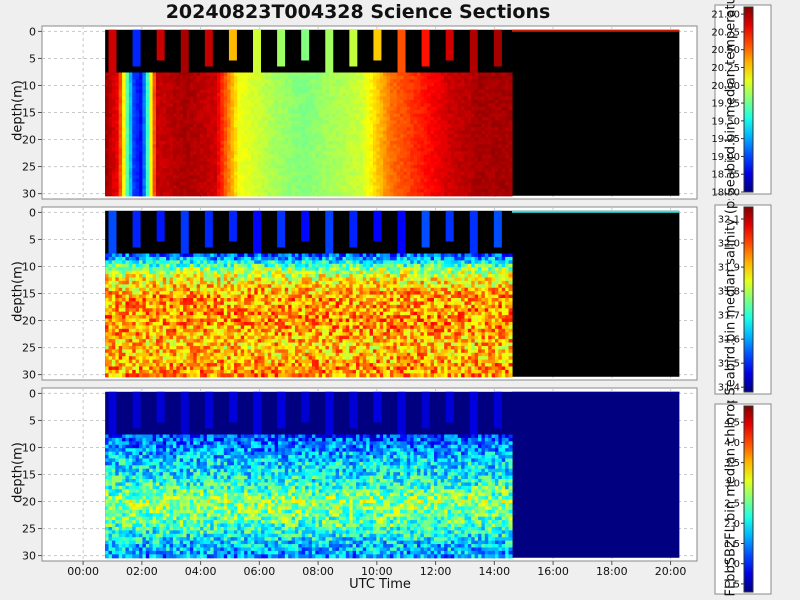  I want to click on x-tick-label: 04:00, so click(201, 571).